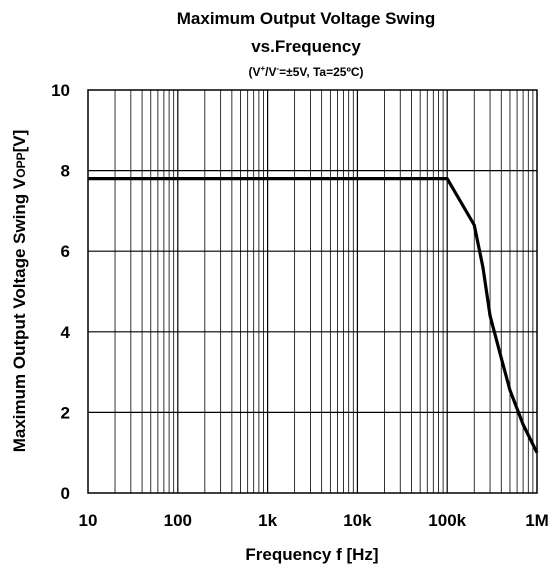 Image resolution: width=555 pixels, height=574 pixels. I want to click on y-axis-label-main: Maximum Output Voltage Swing V, so click(19, 314).